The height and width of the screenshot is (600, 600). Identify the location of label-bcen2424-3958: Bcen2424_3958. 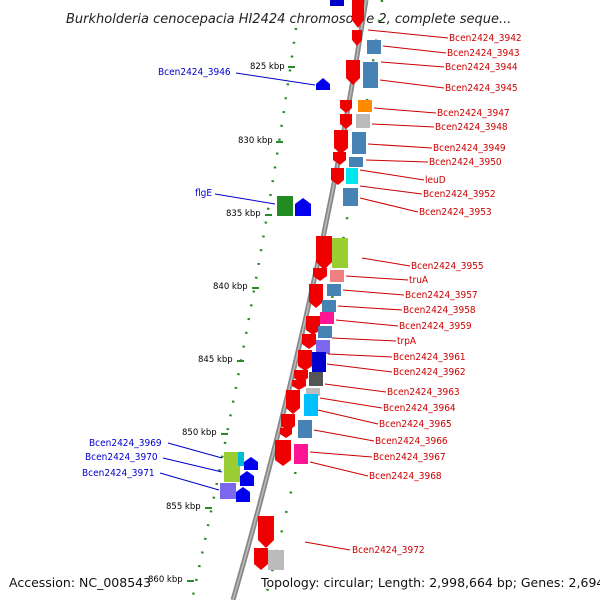
(439, 310).